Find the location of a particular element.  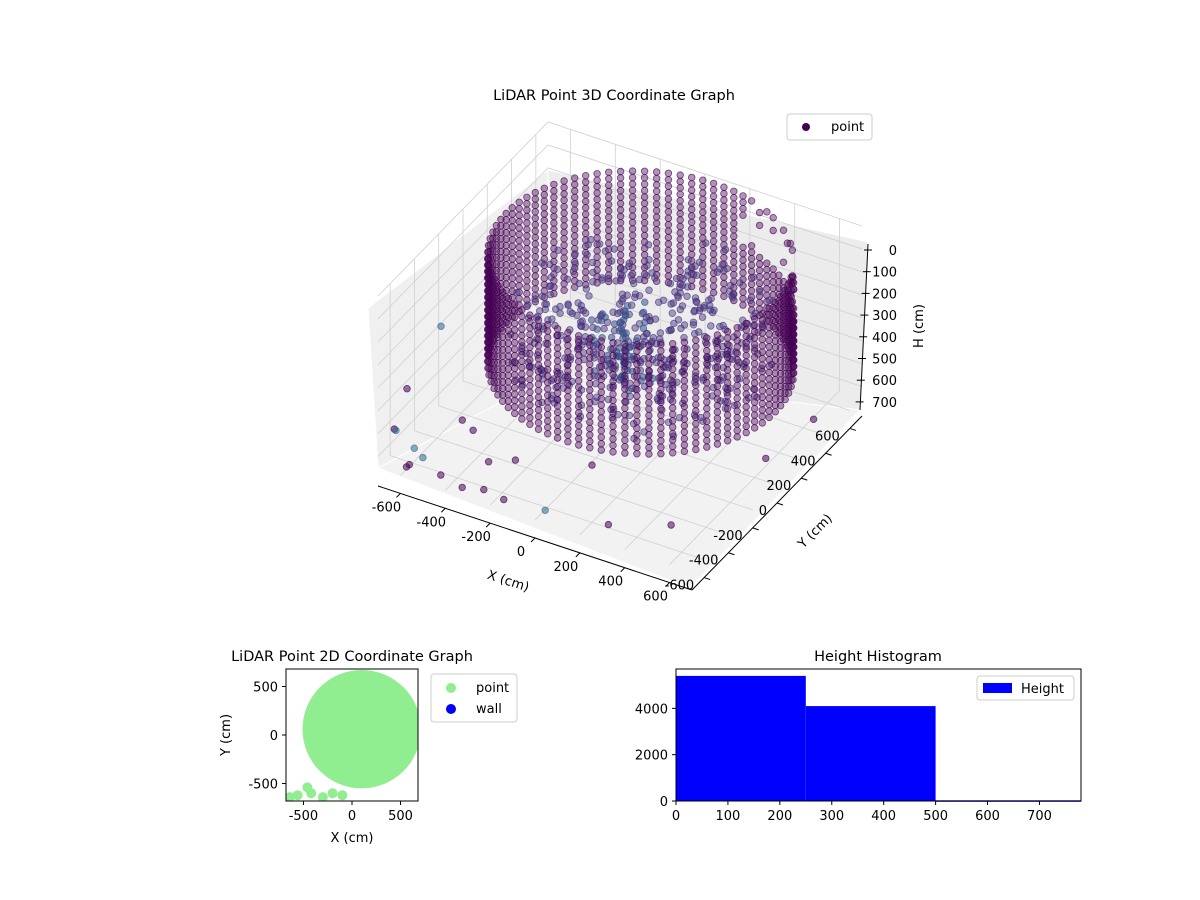

y-tick-label: -200 is located at coordinates (728, 536).